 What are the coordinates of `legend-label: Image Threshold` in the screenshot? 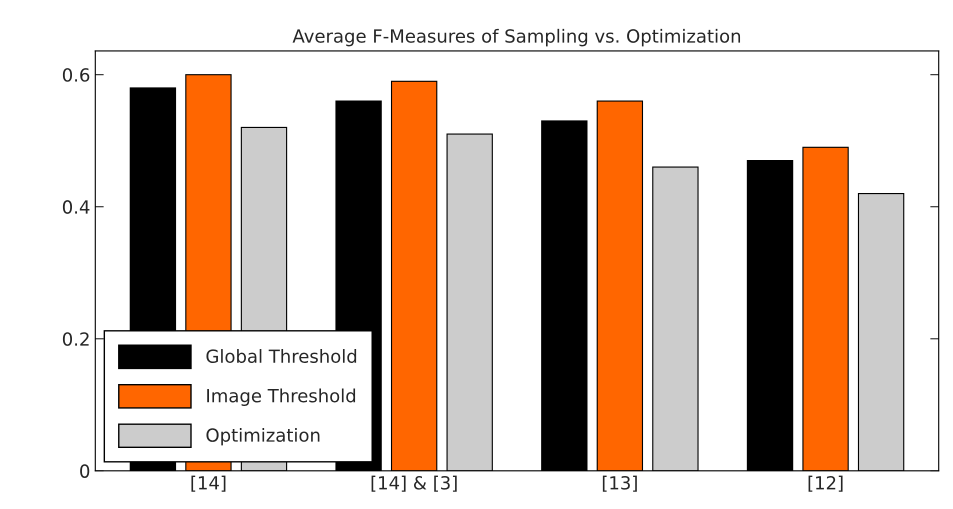 It's located at (281, 397).